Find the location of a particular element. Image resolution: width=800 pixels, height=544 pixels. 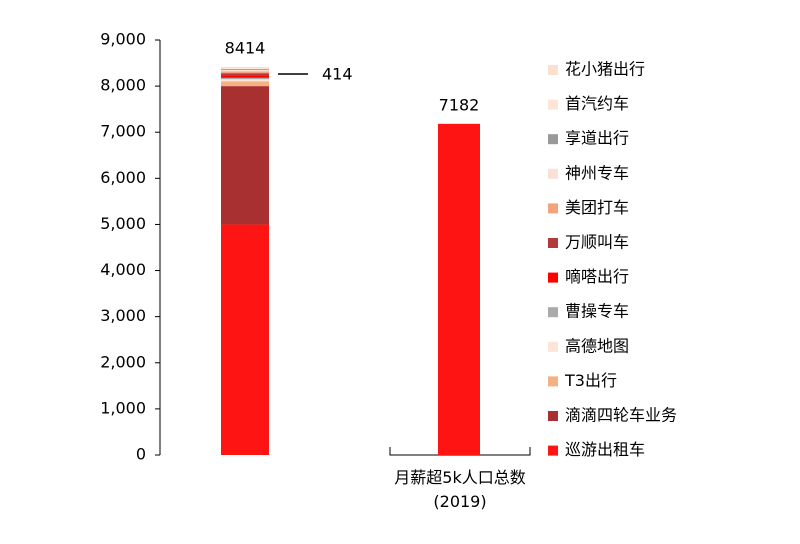

y-tick-label: 9,000 is located at coordinates (123, 39).